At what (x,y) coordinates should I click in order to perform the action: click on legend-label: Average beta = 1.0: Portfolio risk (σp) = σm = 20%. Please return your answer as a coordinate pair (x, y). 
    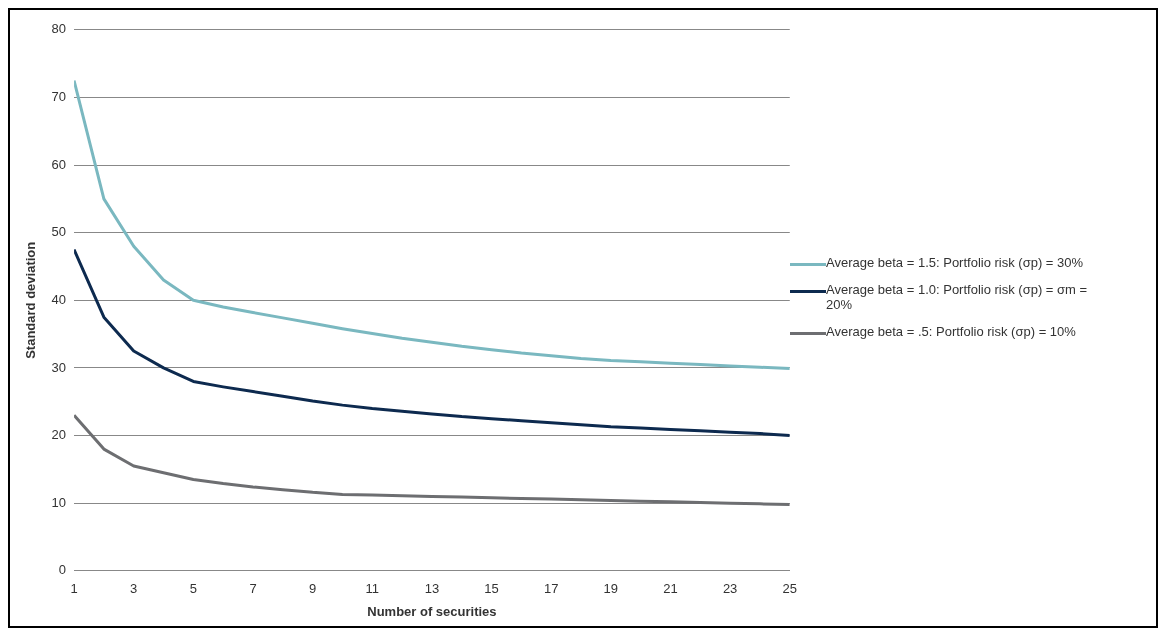
    Looking at the image, I should click on (957, 297).